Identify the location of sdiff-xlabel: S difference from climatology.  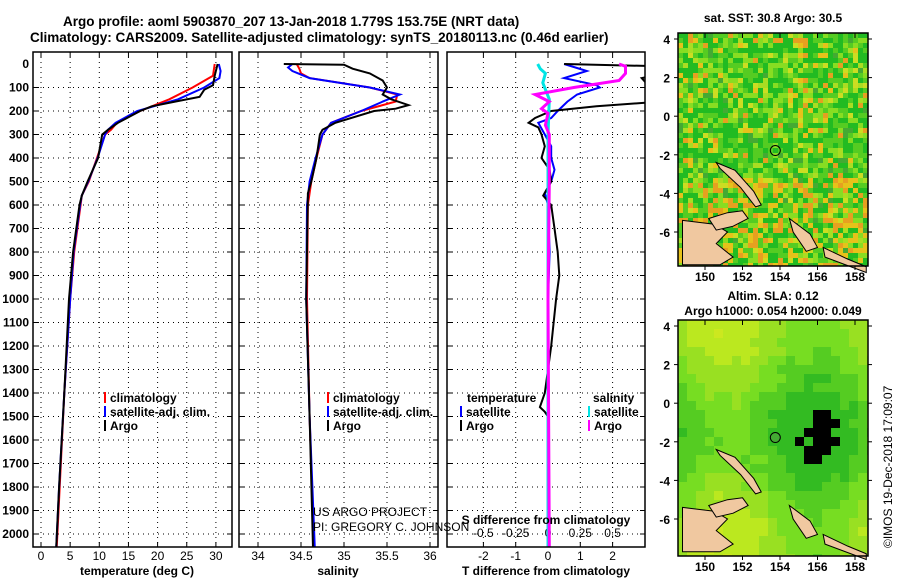
(546, 520).